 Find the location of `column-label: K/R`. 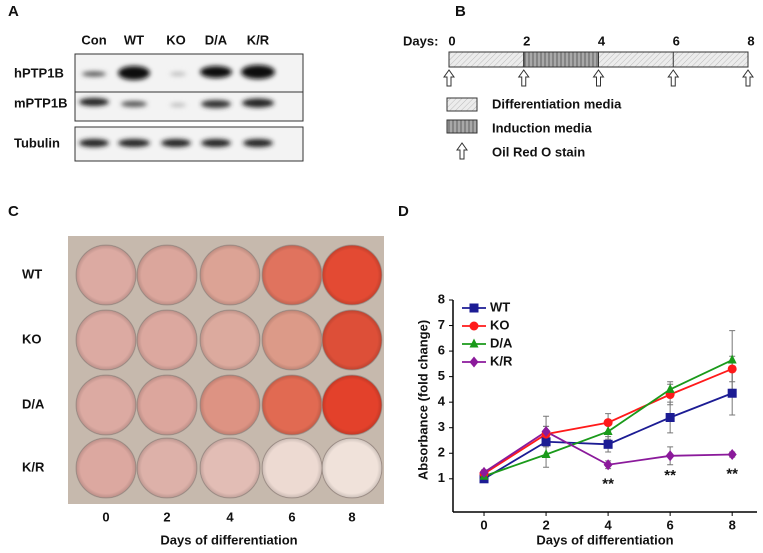

column-label: K/R is located at coordinates (258, 39).